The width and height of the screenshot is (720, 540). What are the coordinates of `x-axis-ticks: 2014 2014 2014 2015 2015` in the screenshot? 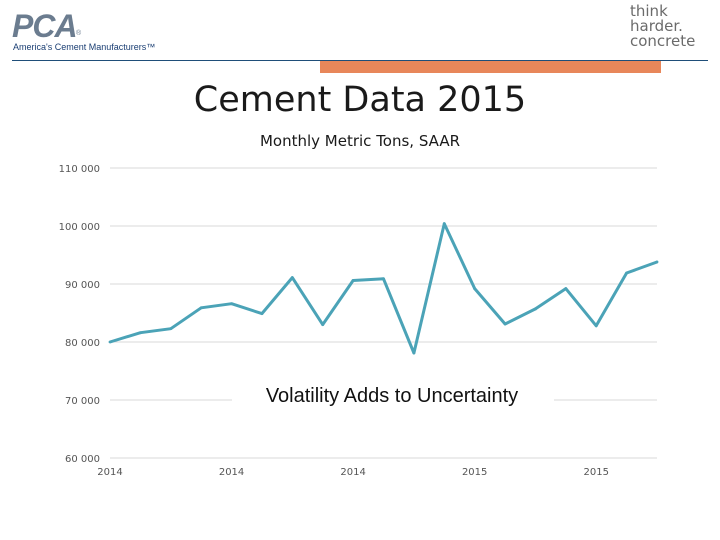 It's located at (353, 472).